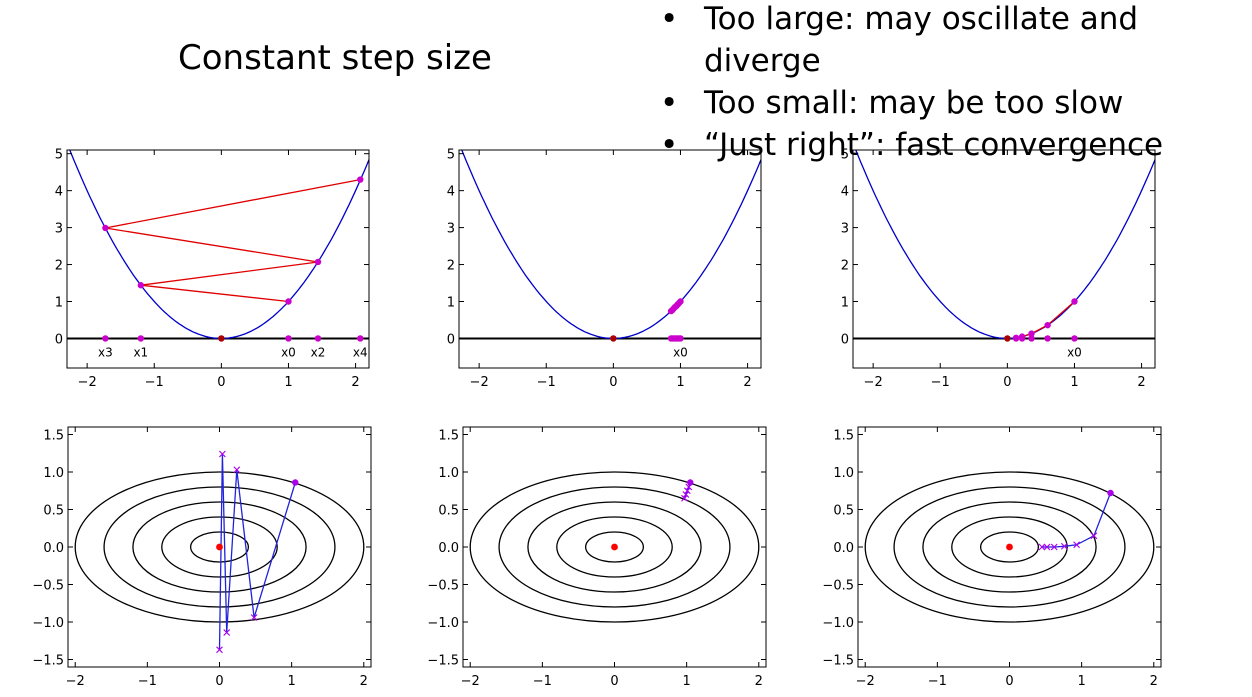 The width and height of the screenshot is (1252, 697). What do you see at coordinates (233, 240) in the screenshot?
I see `iterate-path` at bounding box center [233, 240].